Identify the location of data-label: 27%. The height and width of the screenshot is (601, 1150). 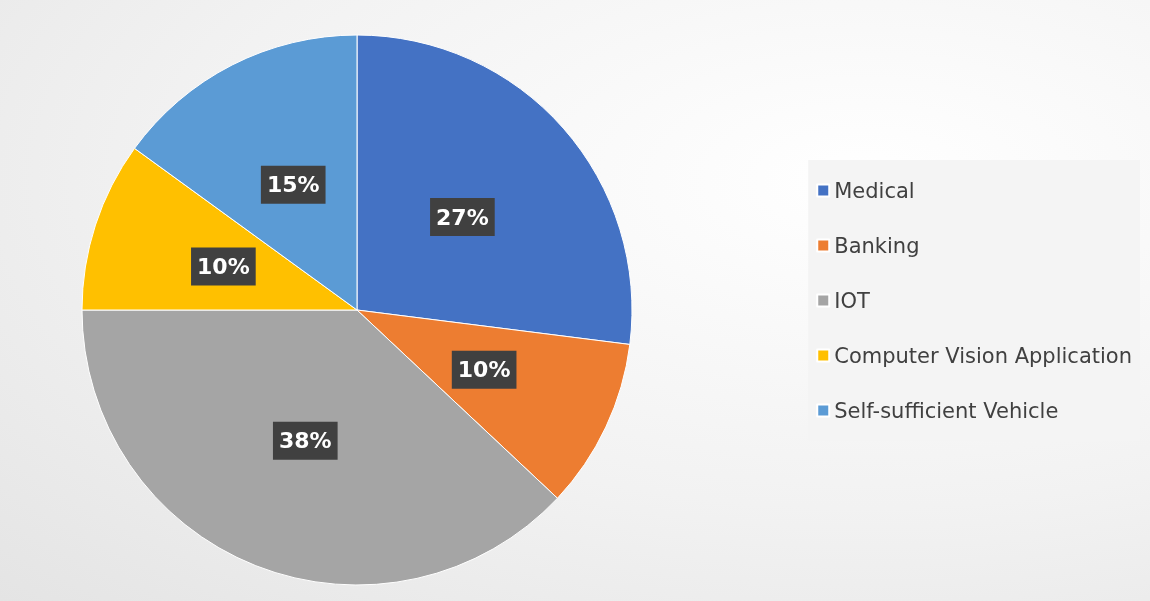
(462, 217).